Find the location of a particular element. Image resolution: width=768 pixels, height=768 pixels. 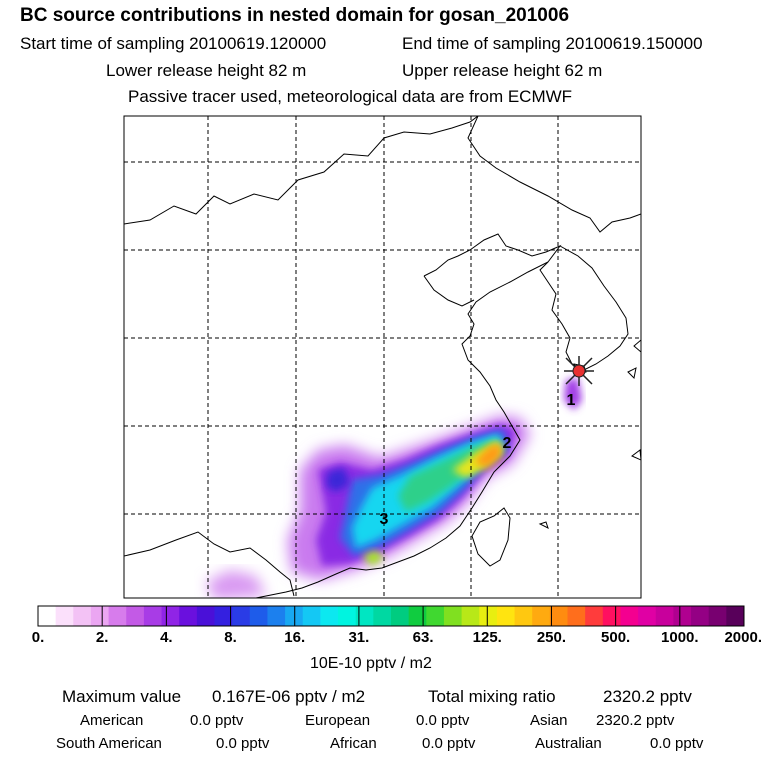

end-time-label: End time of sampling 20100619.150000 is located at coordinates (552, 43).